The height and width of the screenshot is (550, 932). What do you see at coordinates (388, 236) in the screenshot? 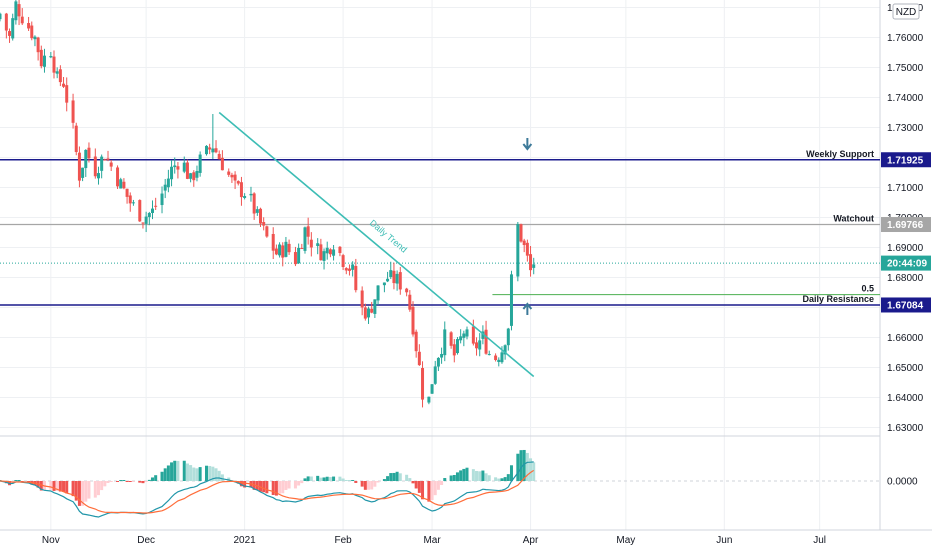
I see `trend-label: Daily Trend` at bounding box center [388, 236].